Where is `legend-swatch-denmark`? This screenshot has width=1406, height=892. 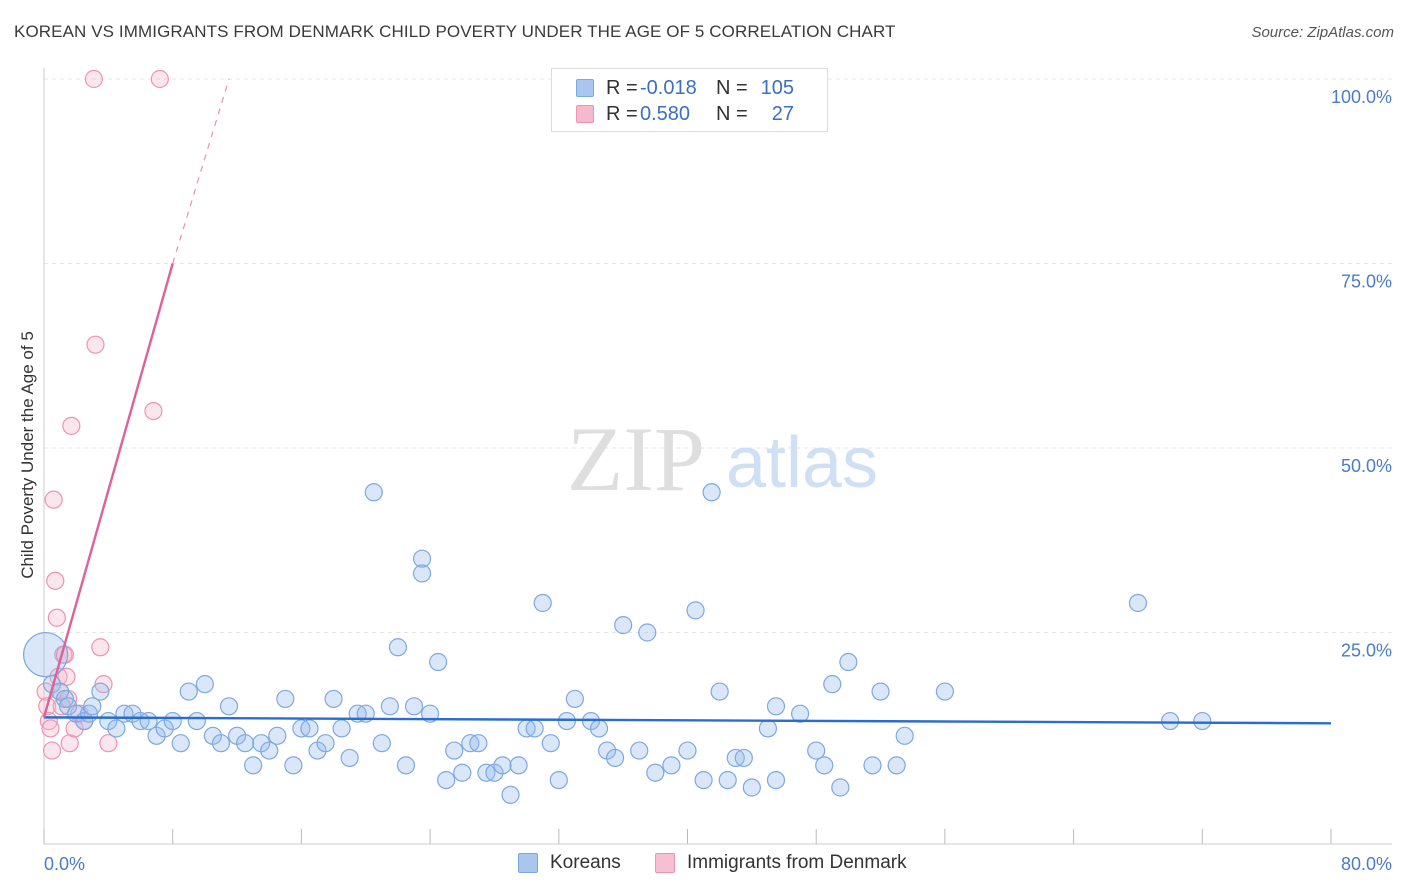 legend-swatch-denmark is located at coordinates (665, 863).